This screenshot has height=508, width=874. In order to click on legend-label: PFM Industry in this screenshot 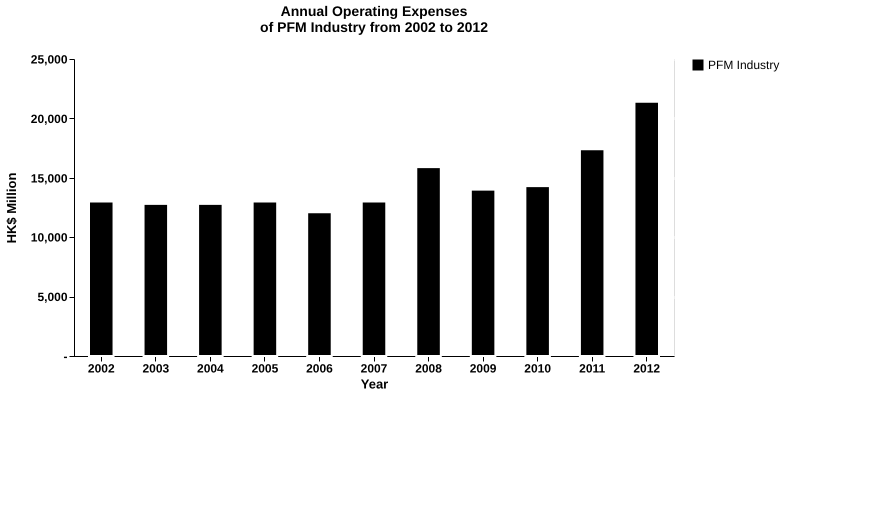, I will do `click(744, 65)`.